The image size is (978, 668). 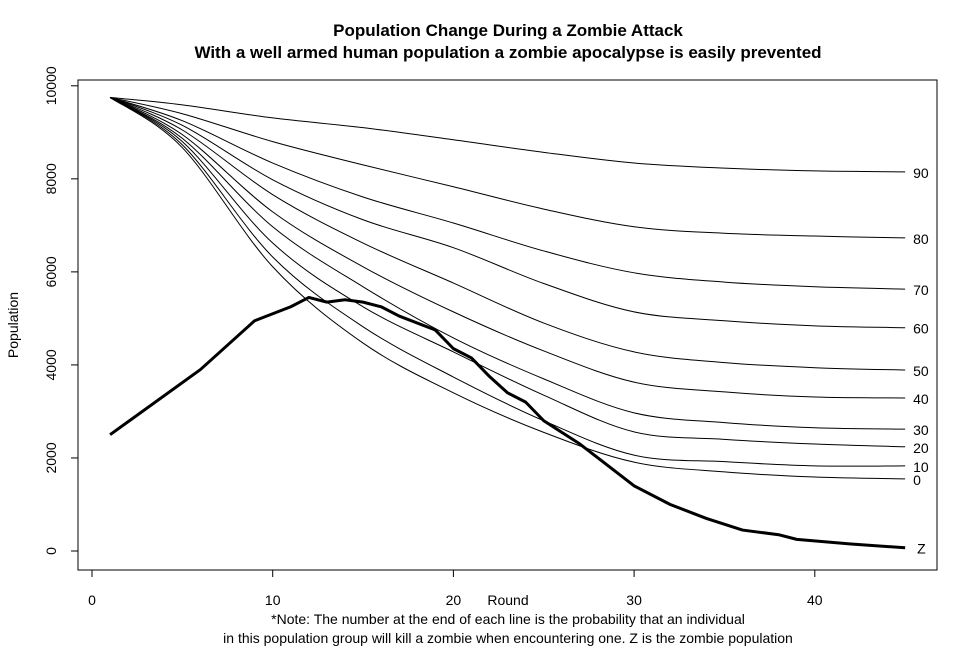 I want to click on y-tick-label: 10000, so click(x=51, y=85).